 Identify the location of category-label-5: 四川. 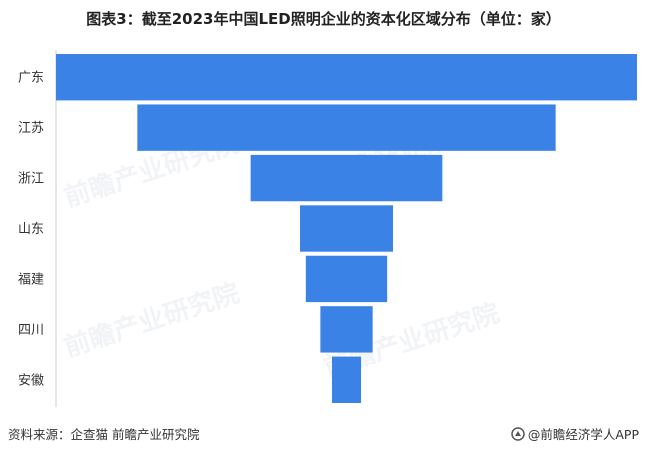
(31, 330).